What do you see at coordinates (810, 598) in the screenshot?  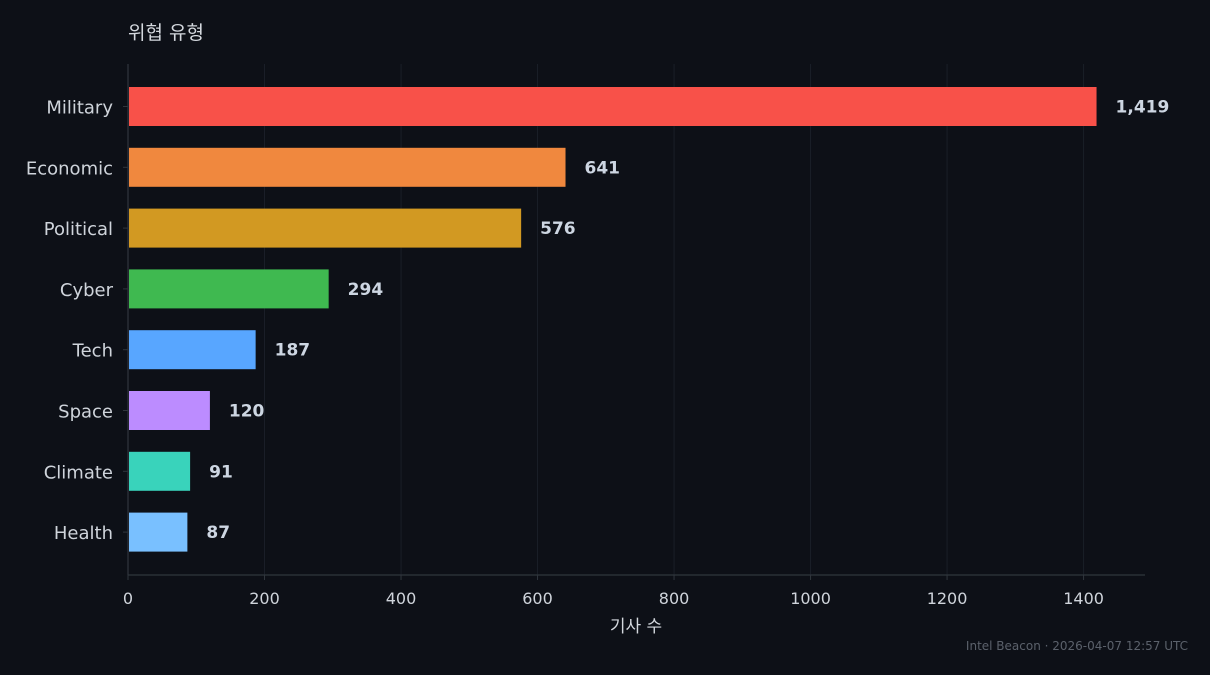 I see `x-tick-label: 1000` at bounding box center [810, 598].